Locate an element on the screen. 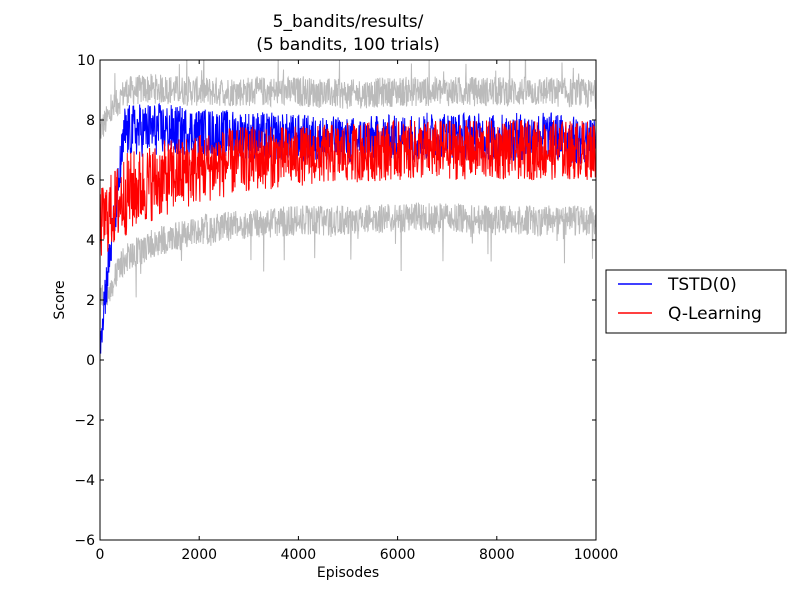  y-tick-label: −6 is located at coordinates (84, 541).